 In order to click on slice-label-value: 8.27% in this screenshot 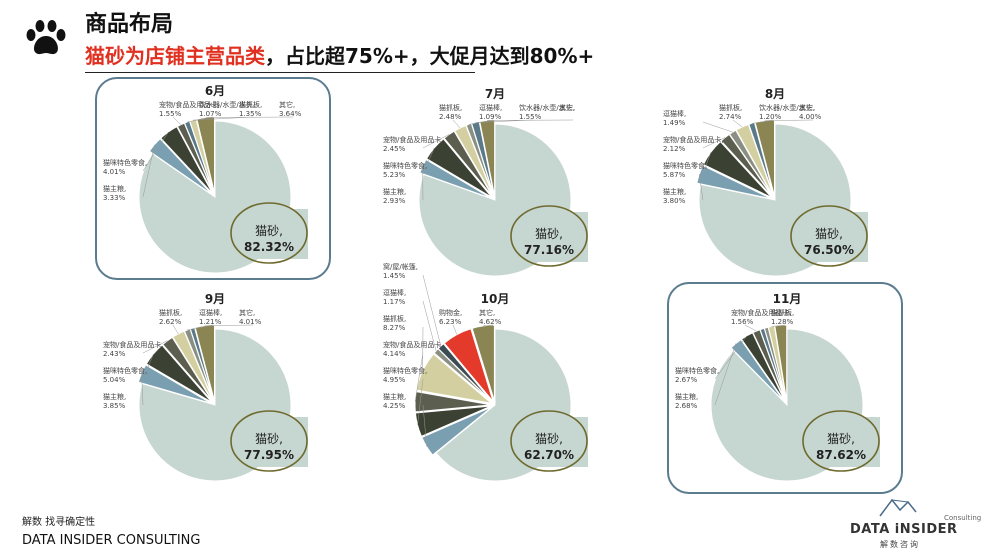, I will do `click(394, 328)`.